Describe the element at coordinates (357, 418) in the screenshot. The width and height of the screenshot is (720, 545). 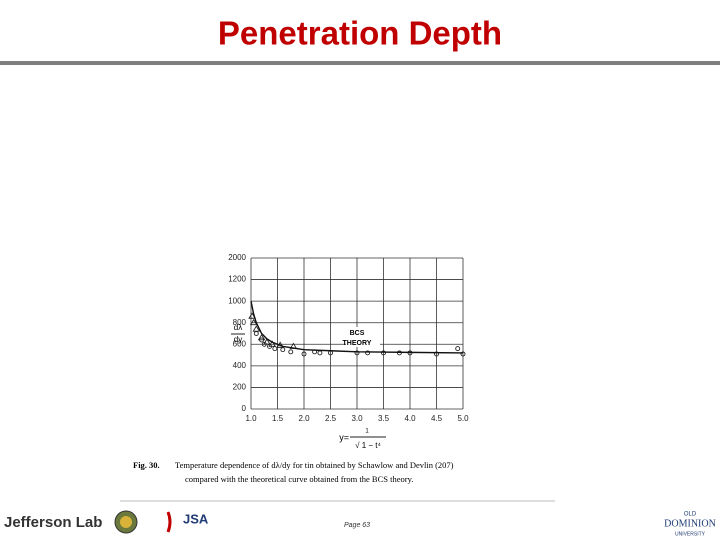
I see `x-tick-label: 3.0` at that location.